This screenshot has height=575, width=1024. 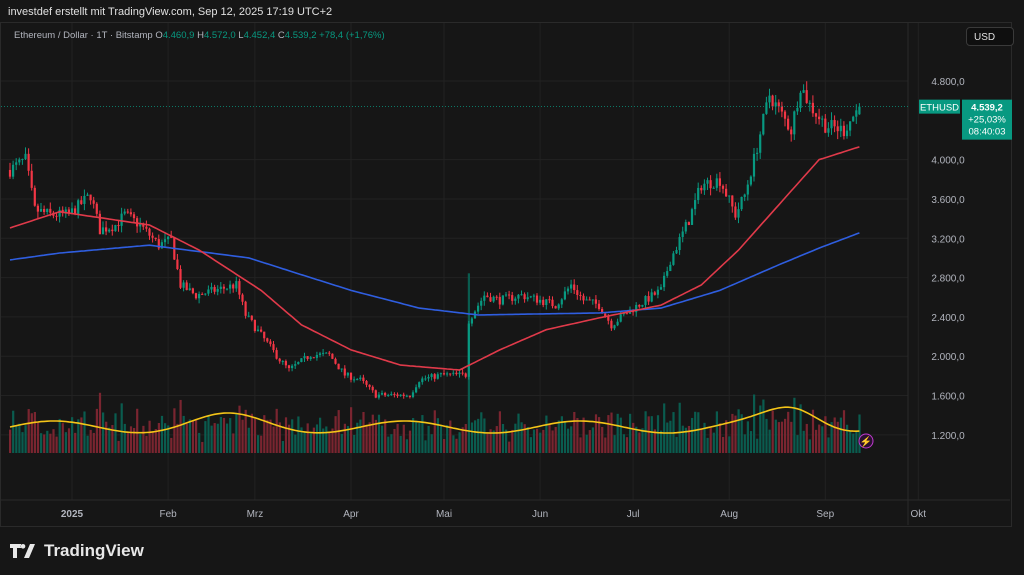 I want to click on close-label: C, so click(x=281, y=35).